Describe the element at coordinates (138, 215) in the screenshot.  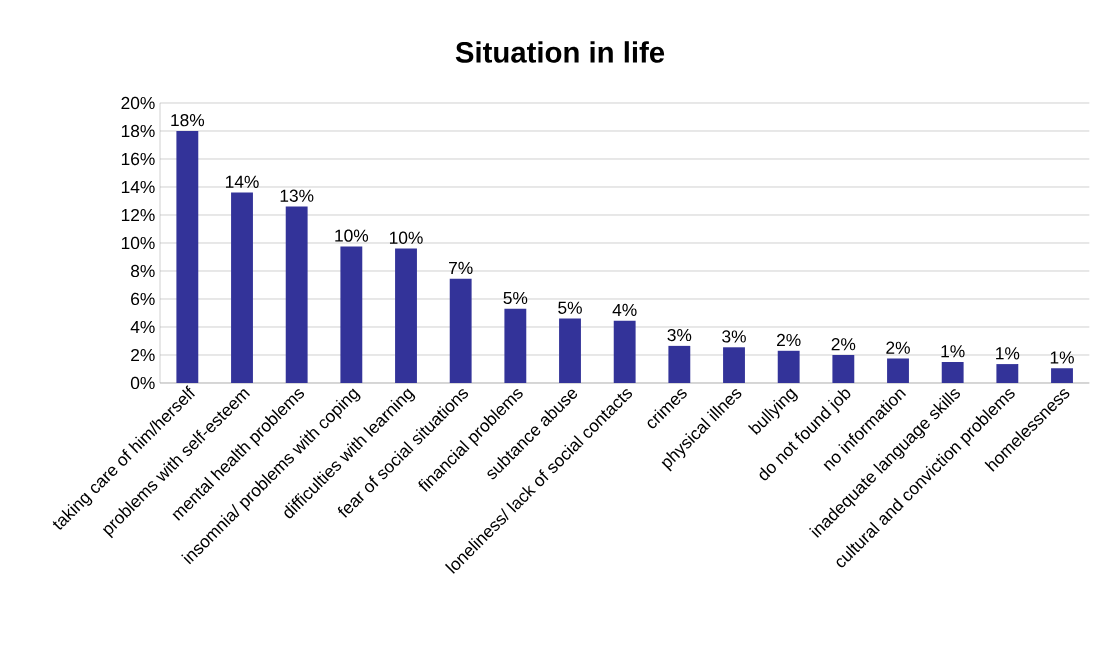
I see `y-tick-label: 12%` at that location.